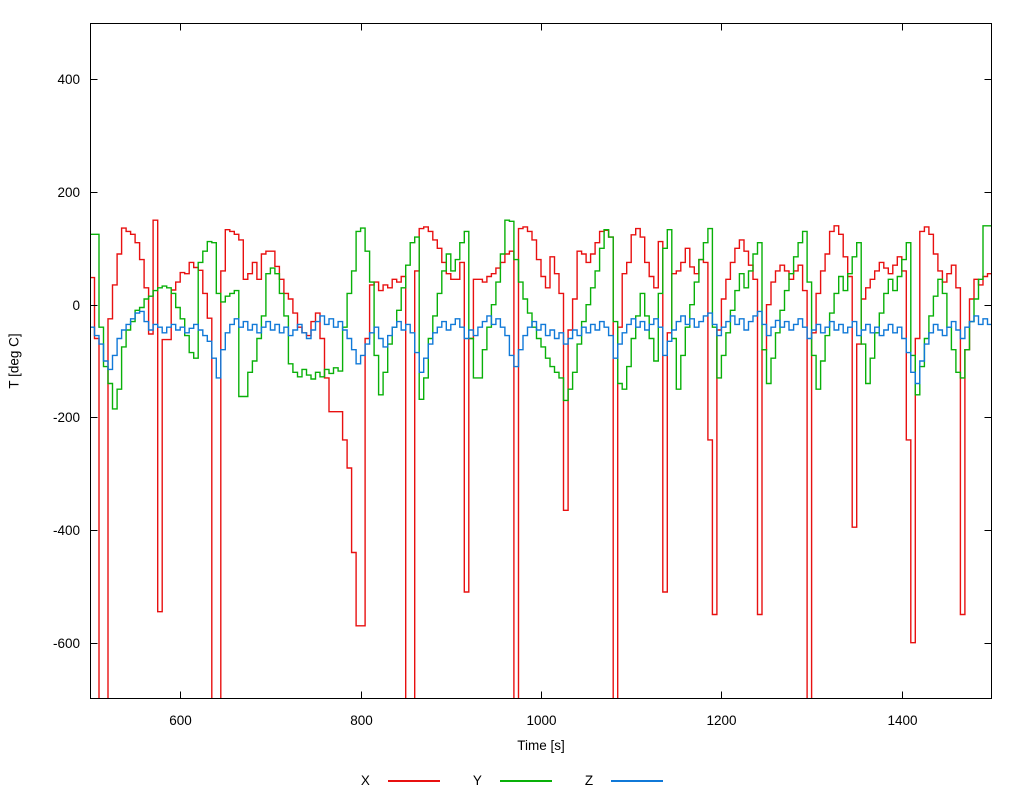 The height and width of the screenshot is (800, 1024). I want to click on legend-label-y: Y, so click(477, 780).